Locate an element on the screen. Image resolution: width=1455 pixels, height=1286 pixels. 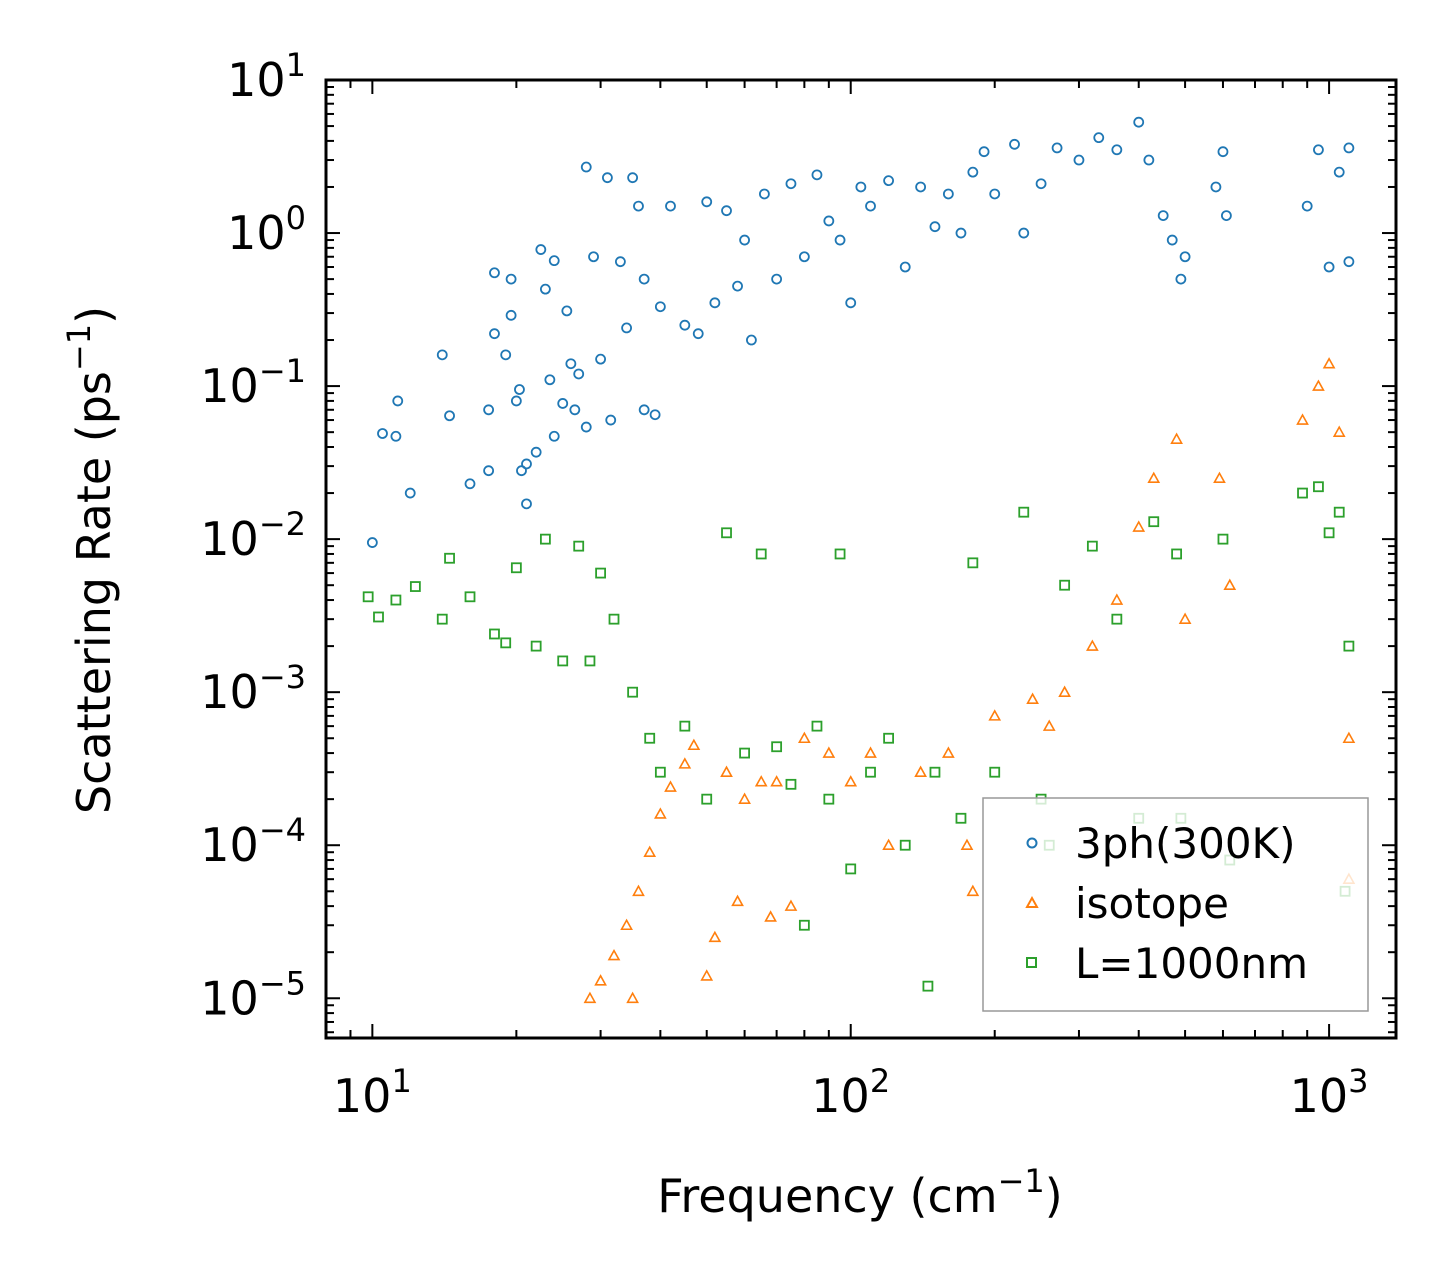
legend-marker-isotope is located at coordinates (1032, 901).